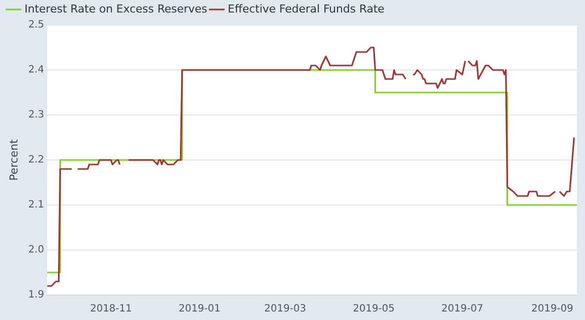 The image size is (585, 320). I want to click on y-tick-label: 2.5, so click(36, 25).